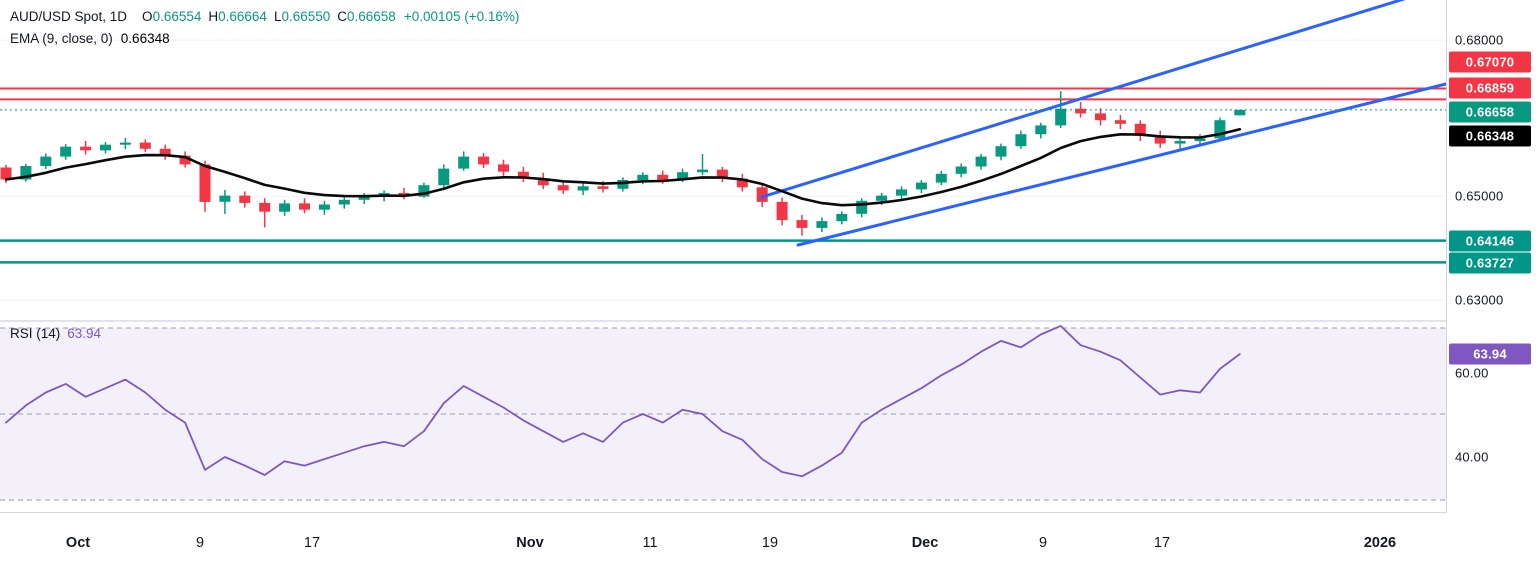 The height and width of the screenshot is (564, 1536). Describe the element at coordinates (177, 16) in the screenshot. I see `ohlc-open-value: 0.66554` at that location.